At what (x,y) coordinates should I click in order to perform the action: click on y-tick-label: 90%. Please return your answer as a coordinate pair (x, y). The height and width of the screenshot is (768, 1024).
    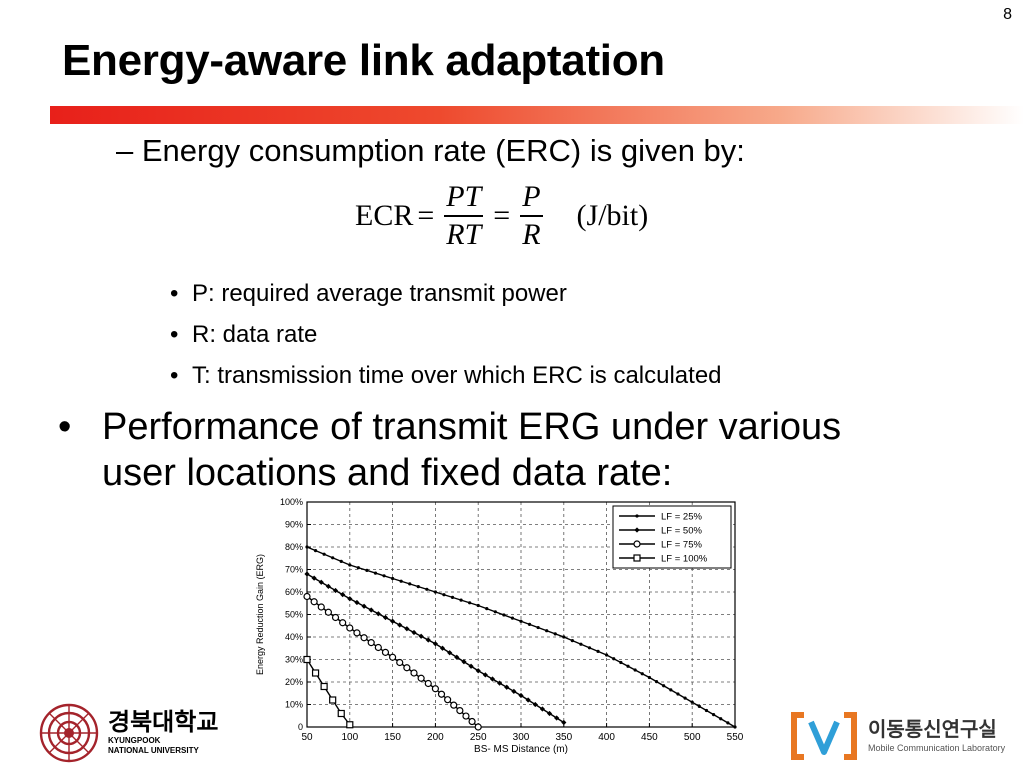
    Looking at the image, I should click on (294, 525).